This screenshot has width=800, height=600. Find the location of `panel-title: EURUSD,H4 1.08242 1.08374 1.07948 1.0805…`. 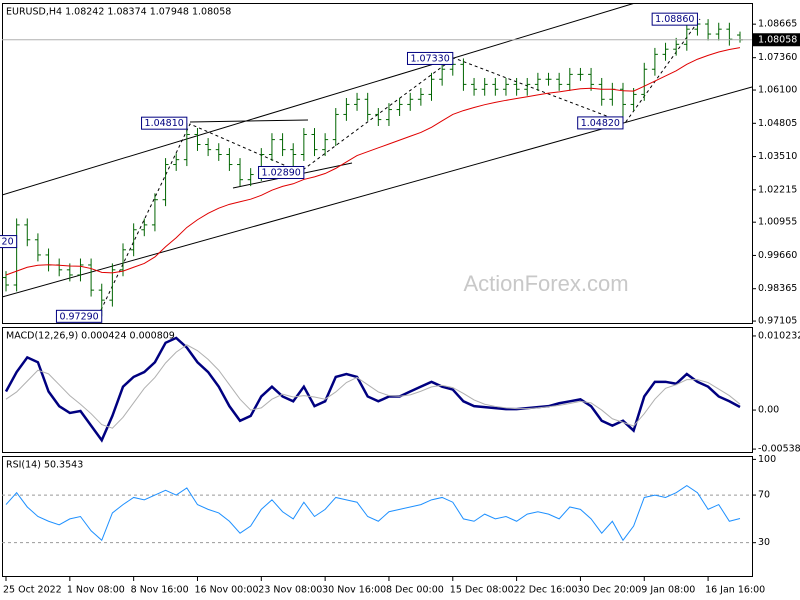

panel-title: EURUSD,H4 1.08242 1.08374 1.07948 1.0805… is located at coordinates (118, 12).